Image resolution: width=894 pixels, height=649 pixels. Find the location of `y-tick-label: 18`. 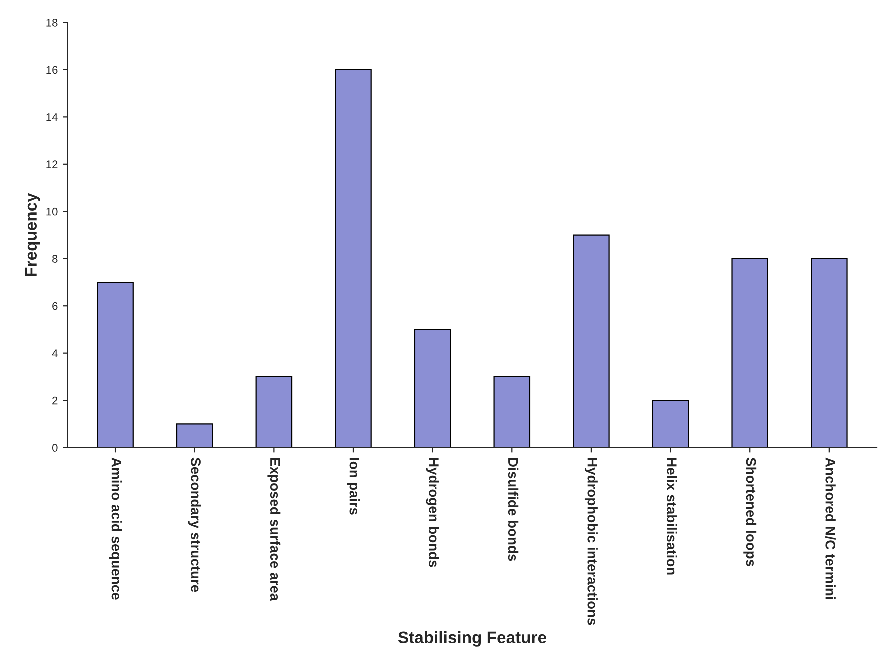

y-tick-label: 18 is located at coordinates (52, 22).